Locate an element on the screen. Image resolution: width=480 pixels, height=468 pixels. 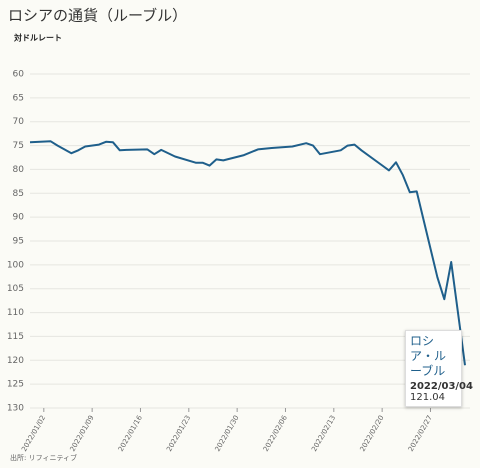
y-tick-label: 110 is located at coordinates (15, 313).